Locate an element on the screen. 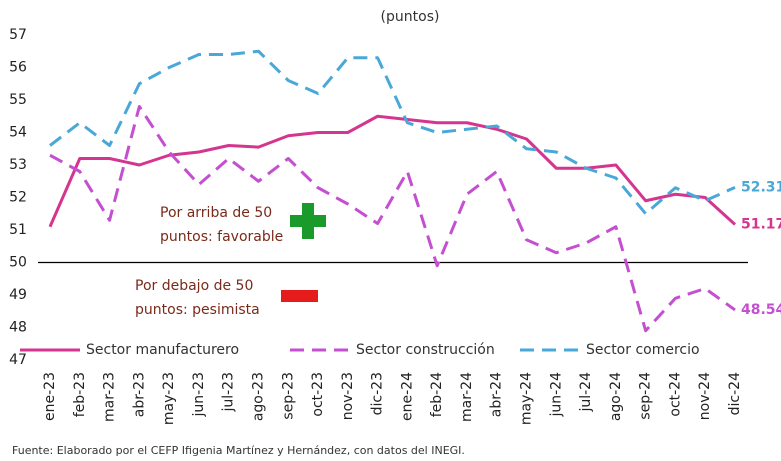 This screenshot has width=781, height=461. x-tick-label: jul-23 is located at coordinates (229, 392).